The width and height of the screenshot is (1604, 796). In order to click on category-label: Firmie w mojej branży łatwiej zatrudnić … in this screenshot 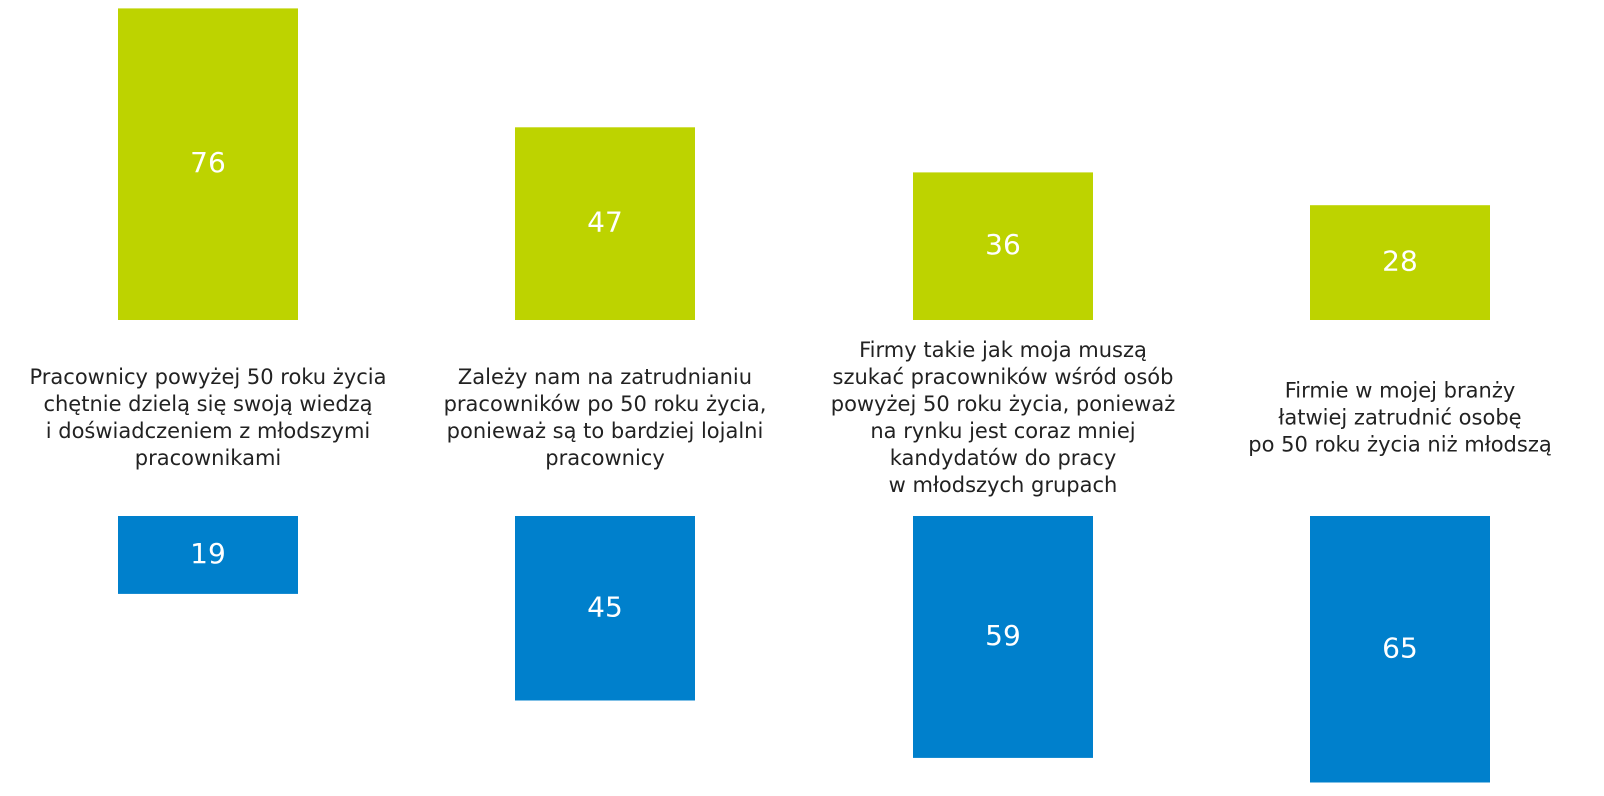, I will do `click(1400, 417)`.